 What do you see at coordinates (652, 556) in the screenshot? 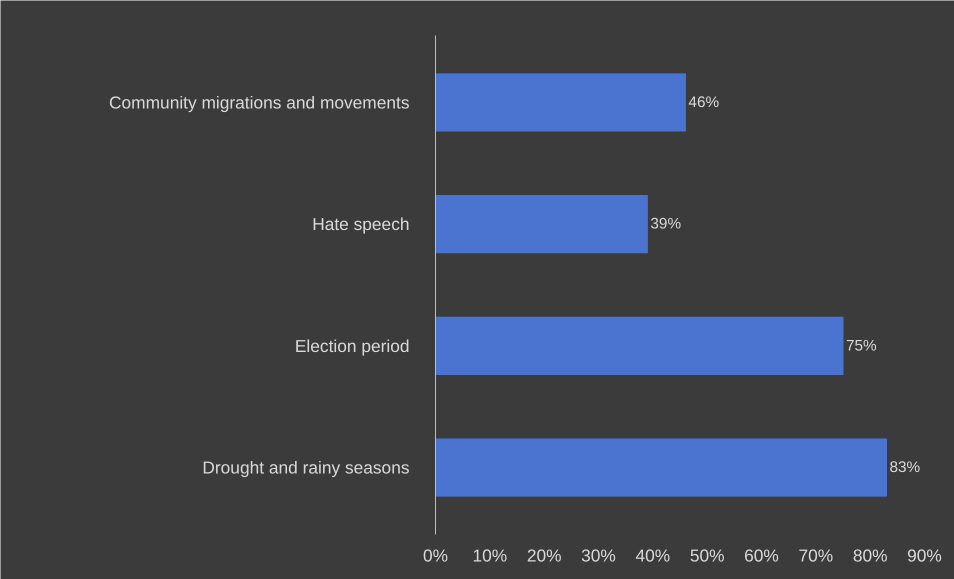
I see `x-tick-label: 40%` at bounding box center [652, 556].